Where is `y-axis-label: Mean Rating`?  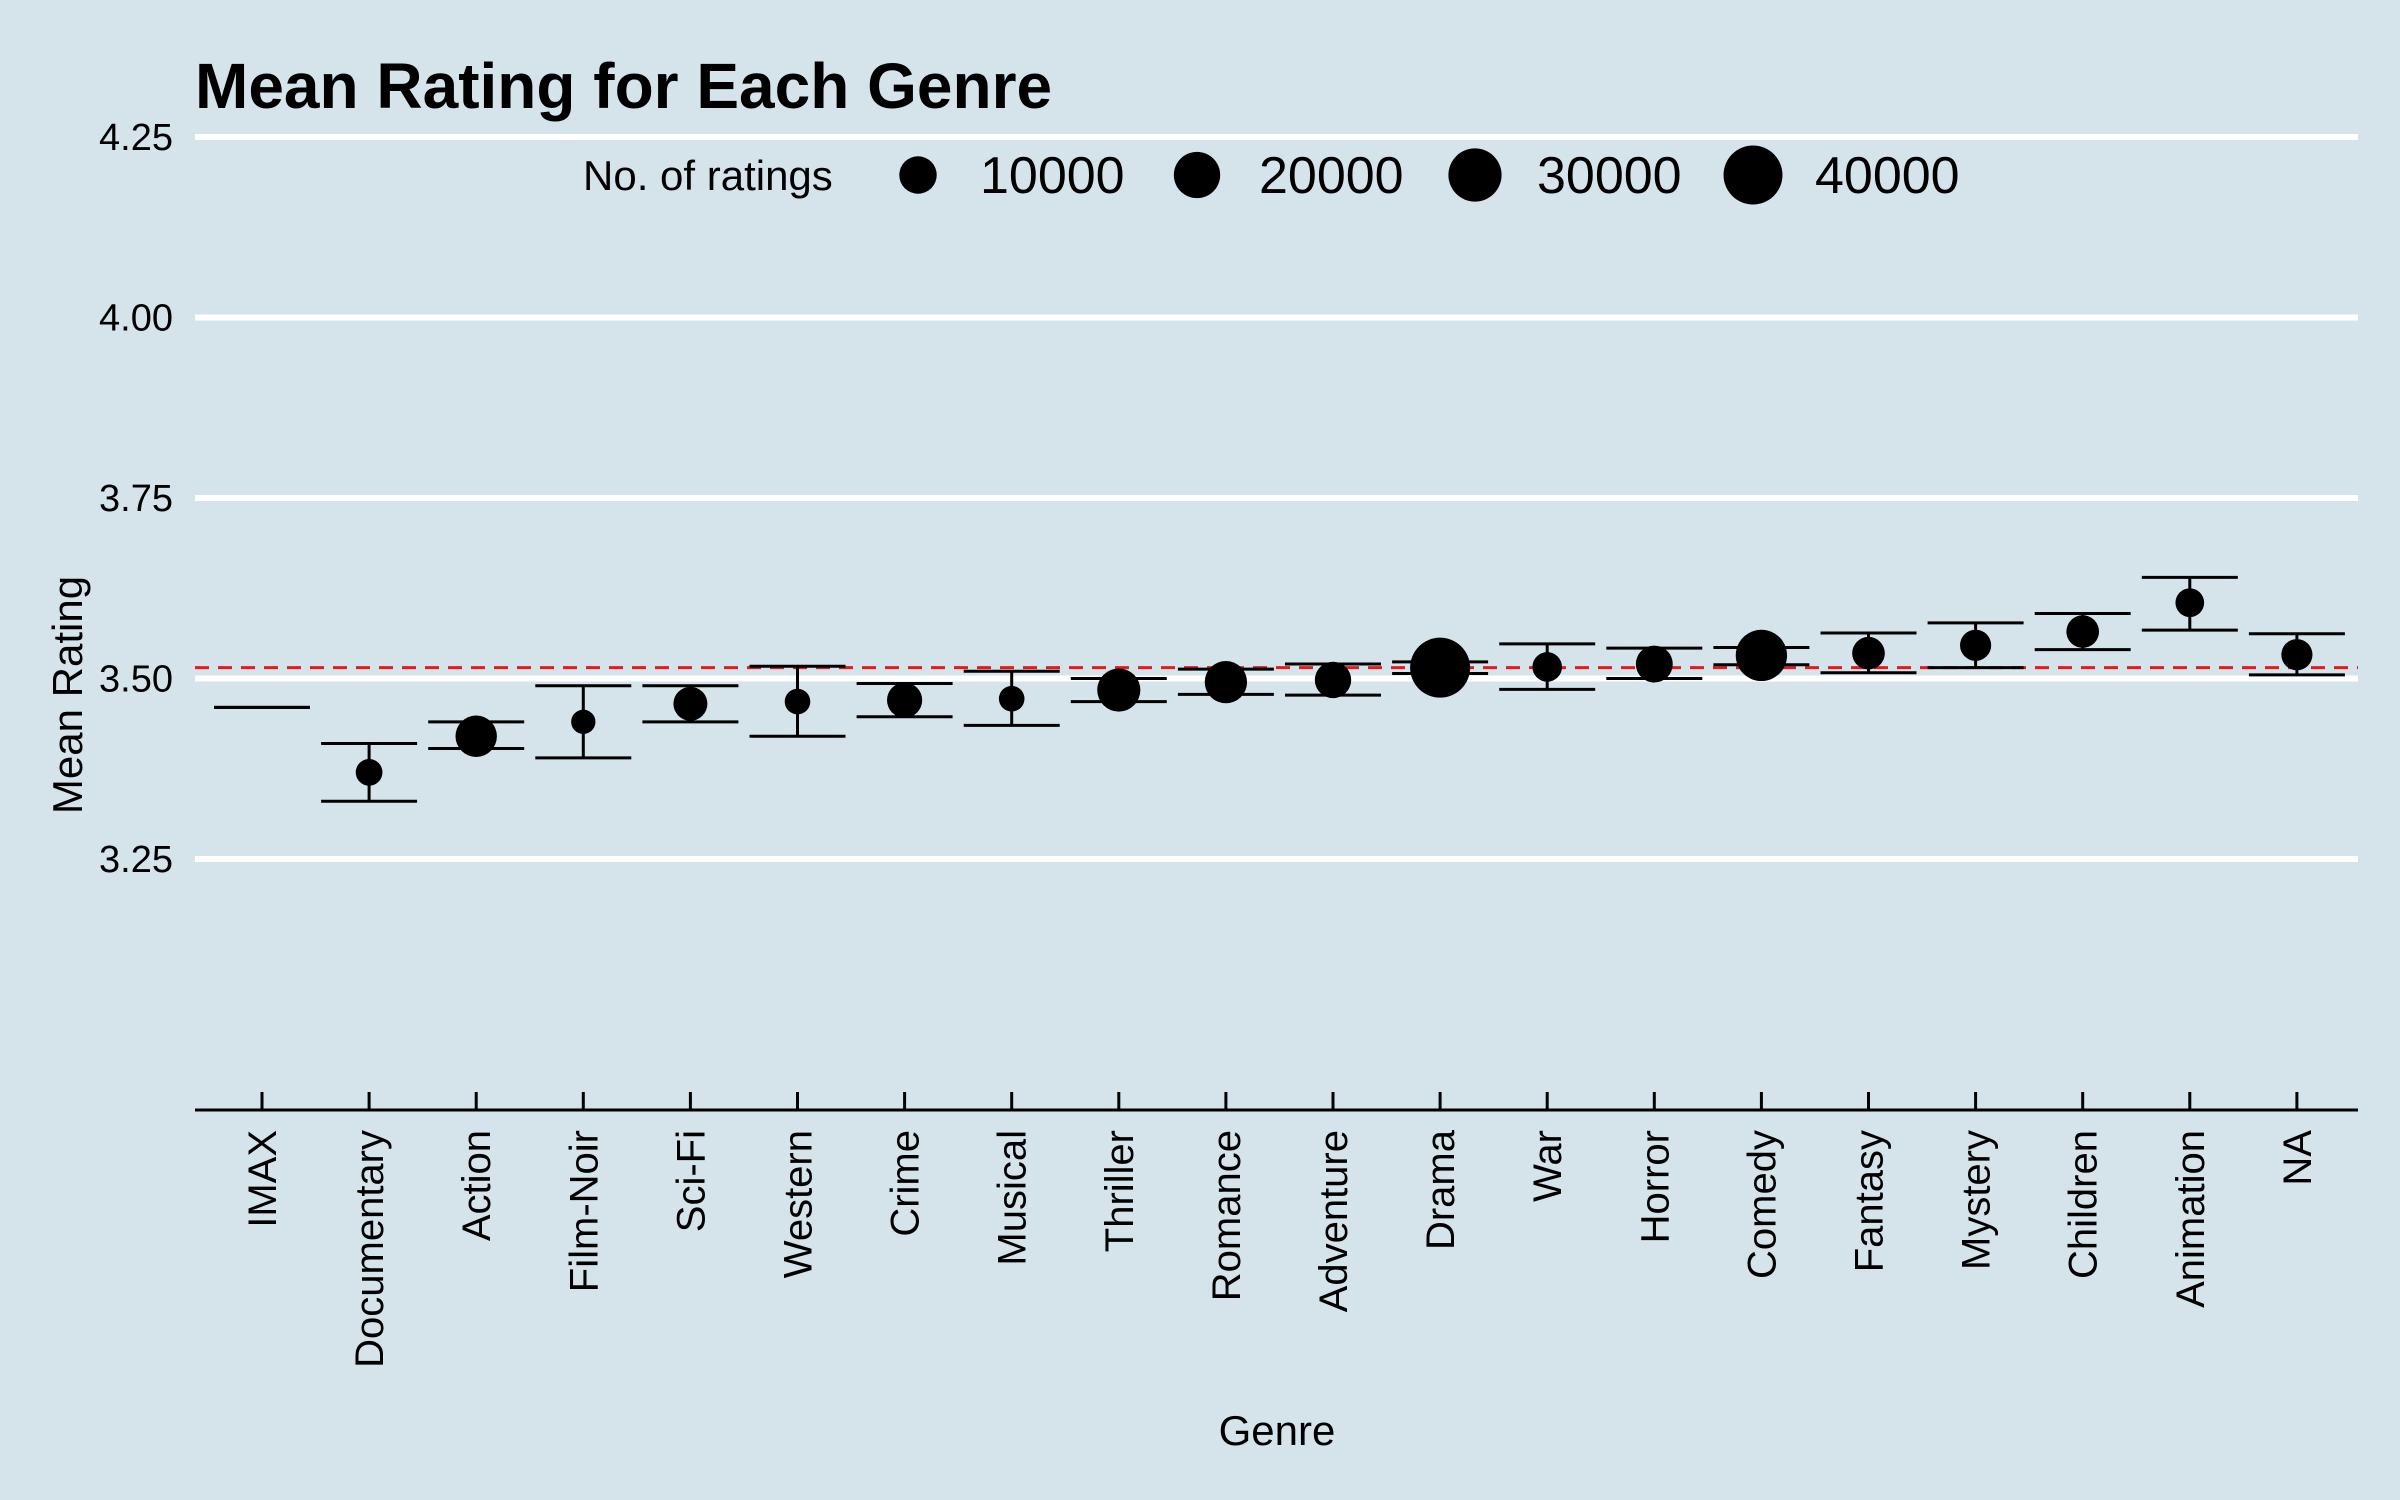
y-axis-label: Mean Rating is located at coordinates (67, 695).